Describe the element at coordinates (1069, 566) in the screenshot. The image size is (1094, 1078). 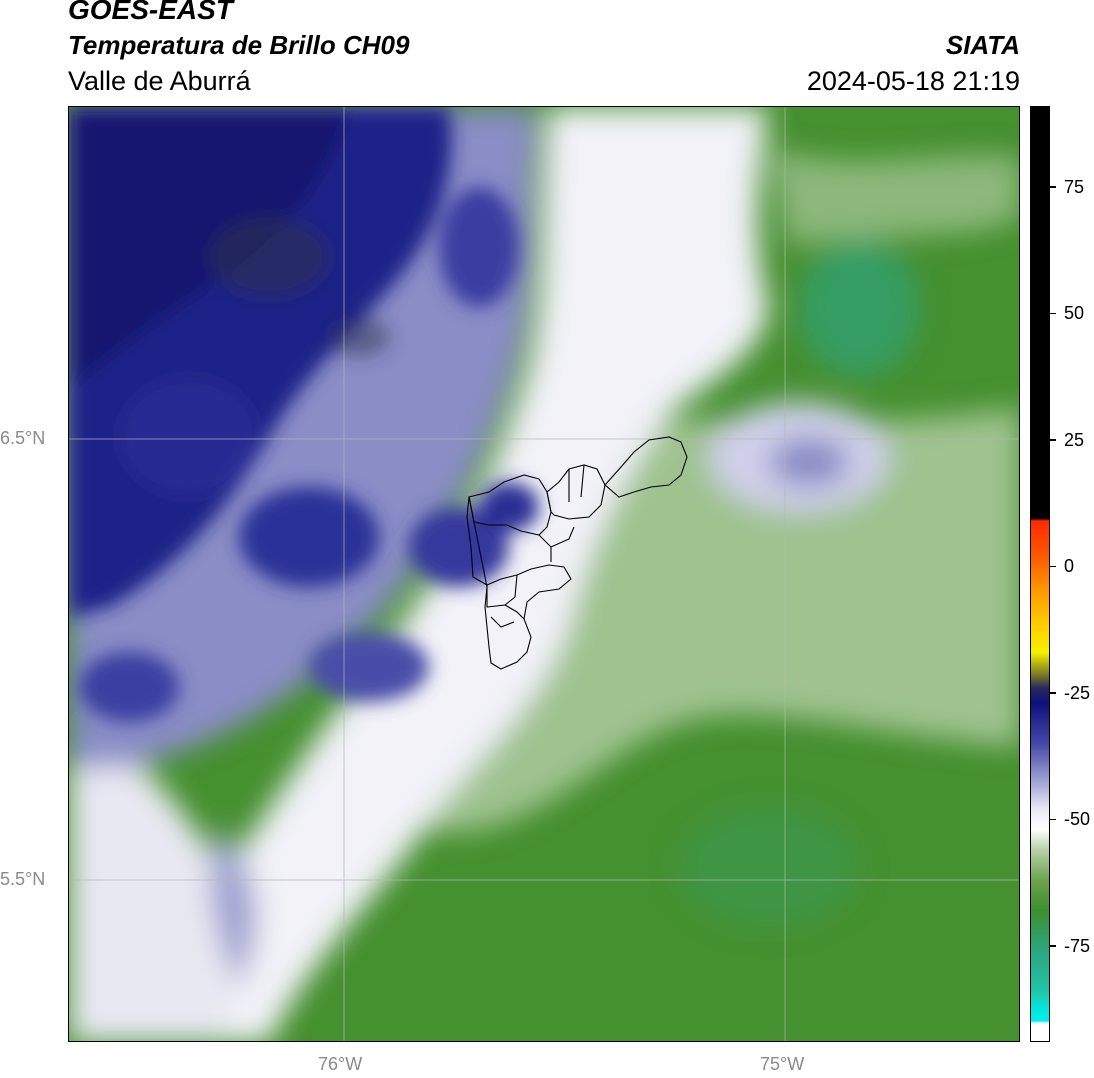
I see `colorbar-tick-label: 0` at that location.